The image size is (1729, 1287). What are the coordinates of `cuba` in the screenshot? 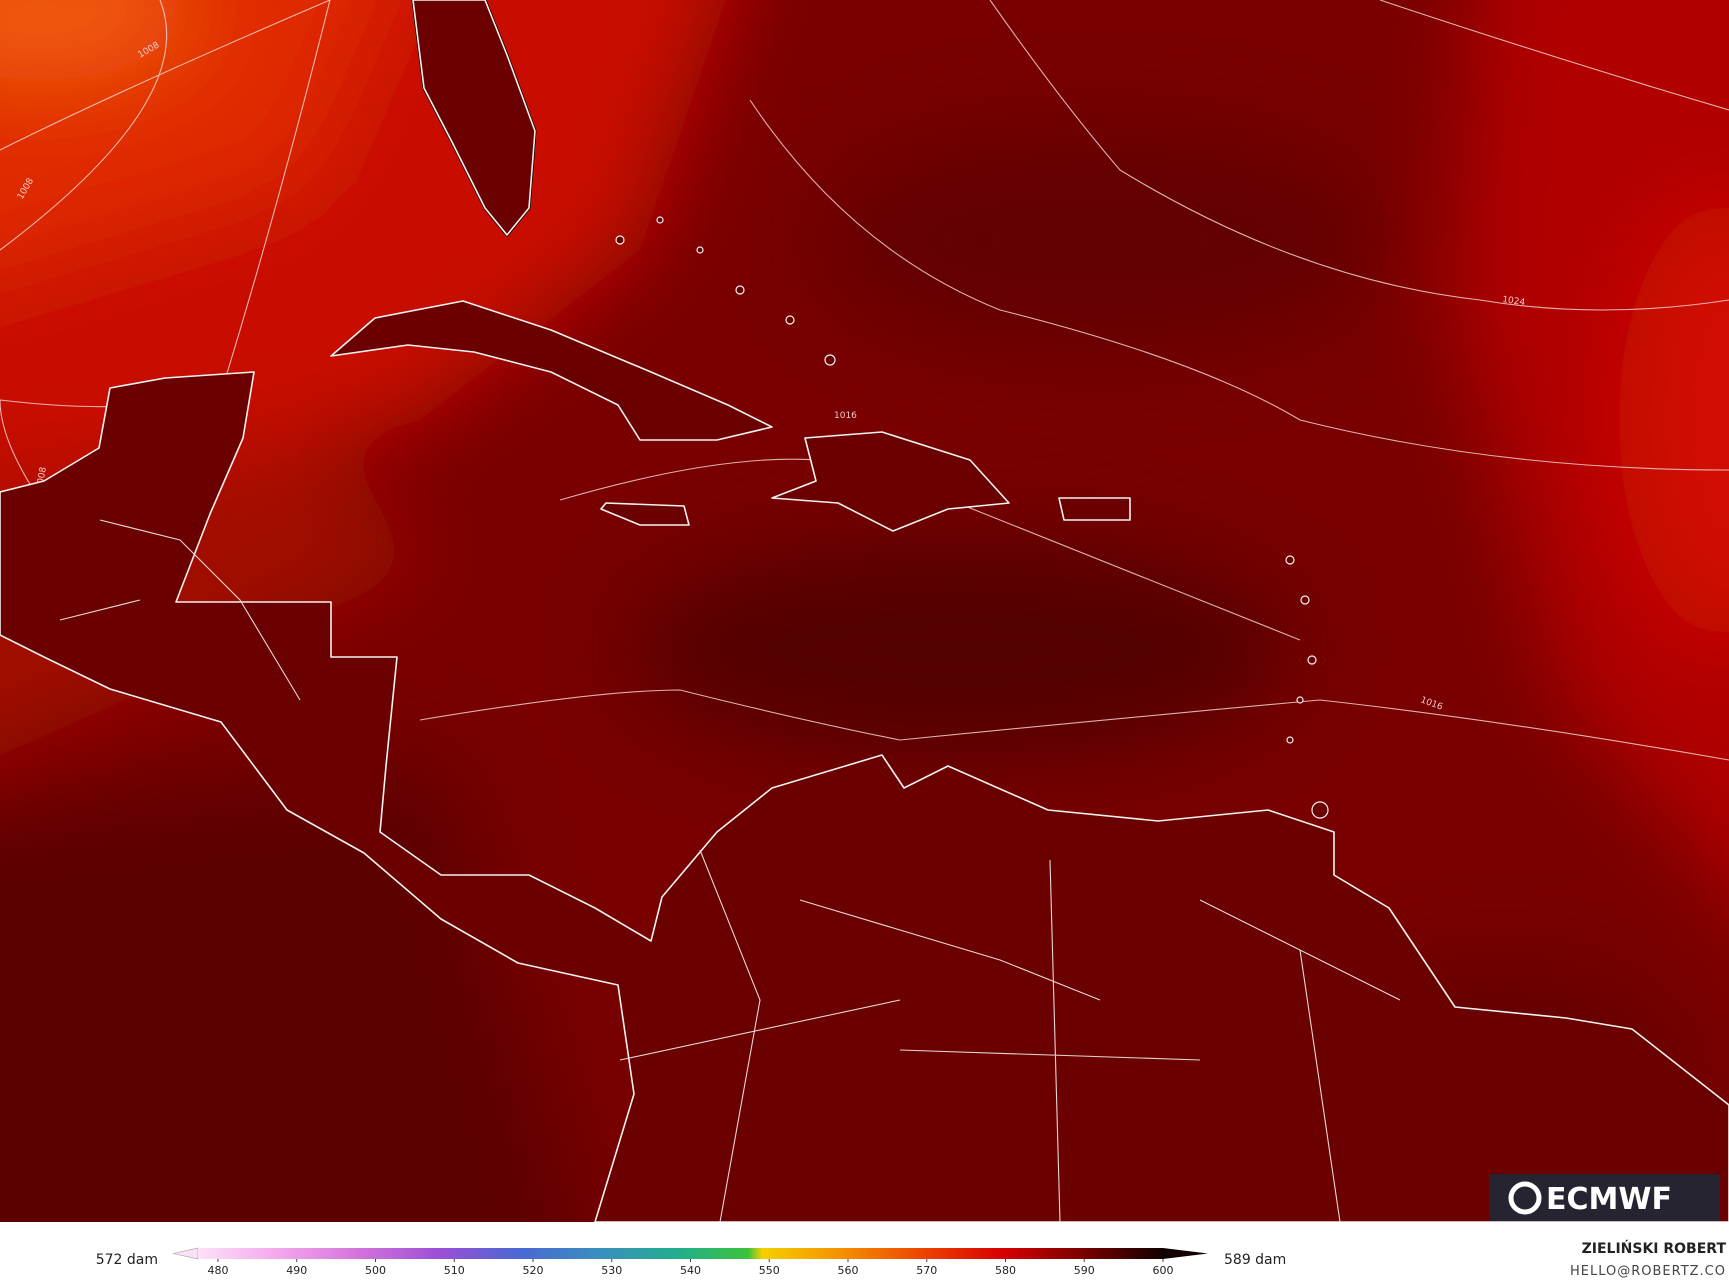 It's located at (551, 370).